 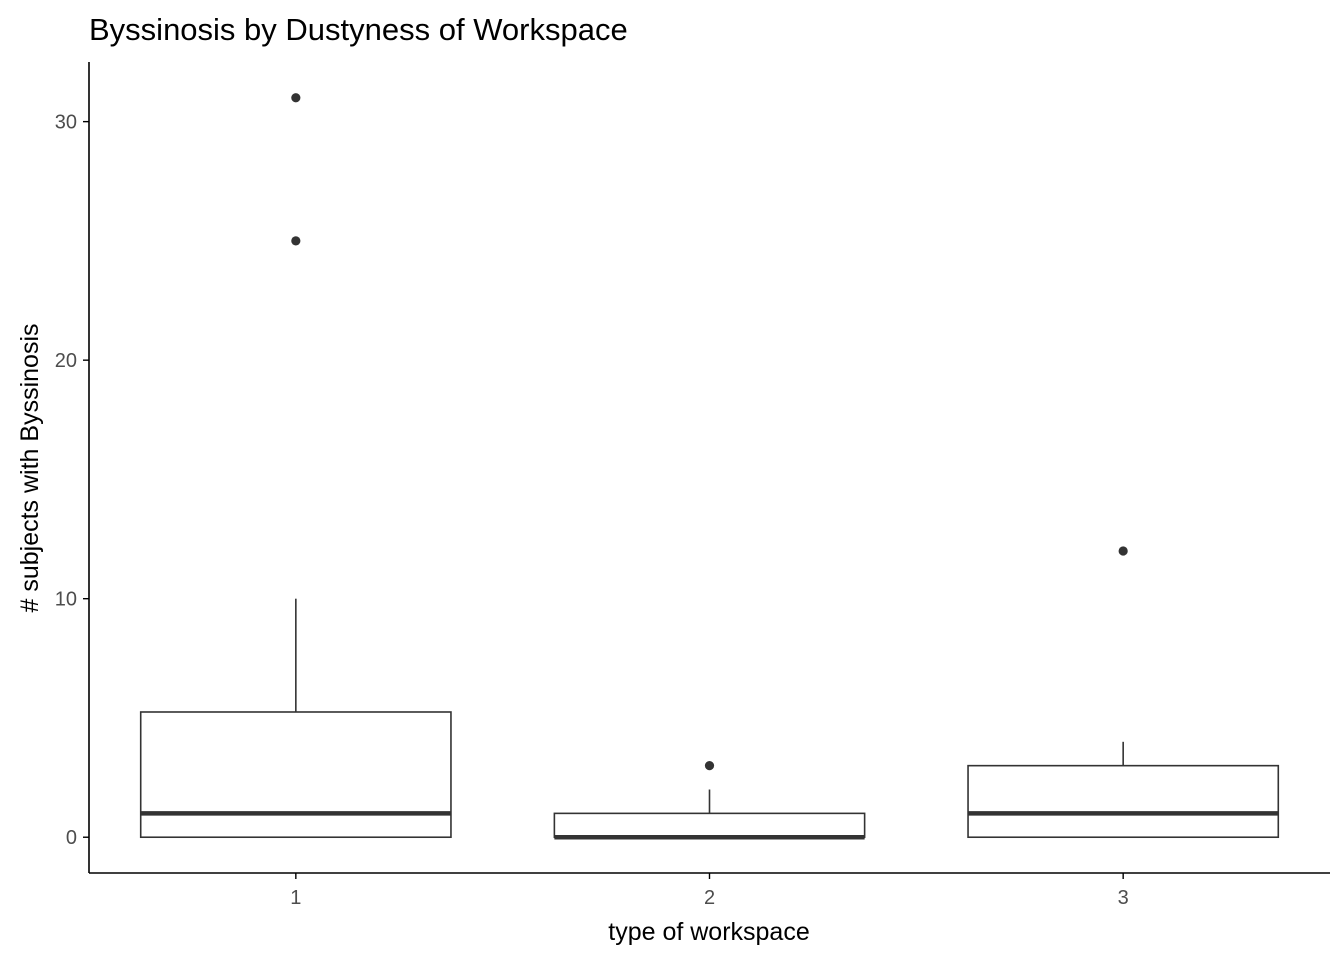 What do you see at coordinates (66, 123) in the screenshot?
I see `y-tick-label: 30` at bounding box center [66, 123].